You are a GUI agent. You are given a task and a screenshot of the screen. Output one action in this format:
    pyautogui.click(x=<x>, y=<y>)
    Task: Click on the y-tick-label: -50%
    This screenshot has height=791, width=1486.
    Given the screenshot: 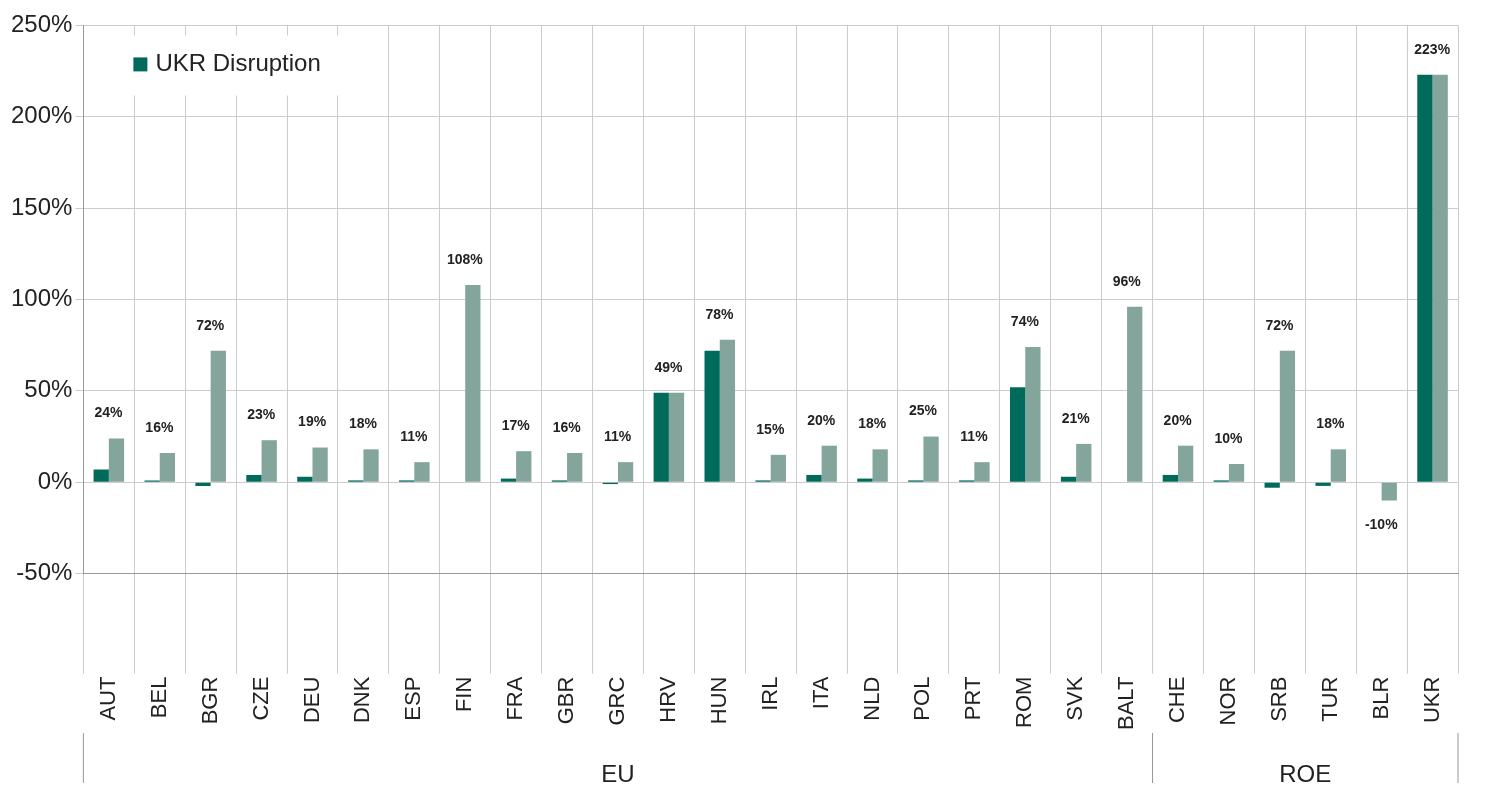 What is the action you would take?
    pyautogui.click(x=44, y=572)
    